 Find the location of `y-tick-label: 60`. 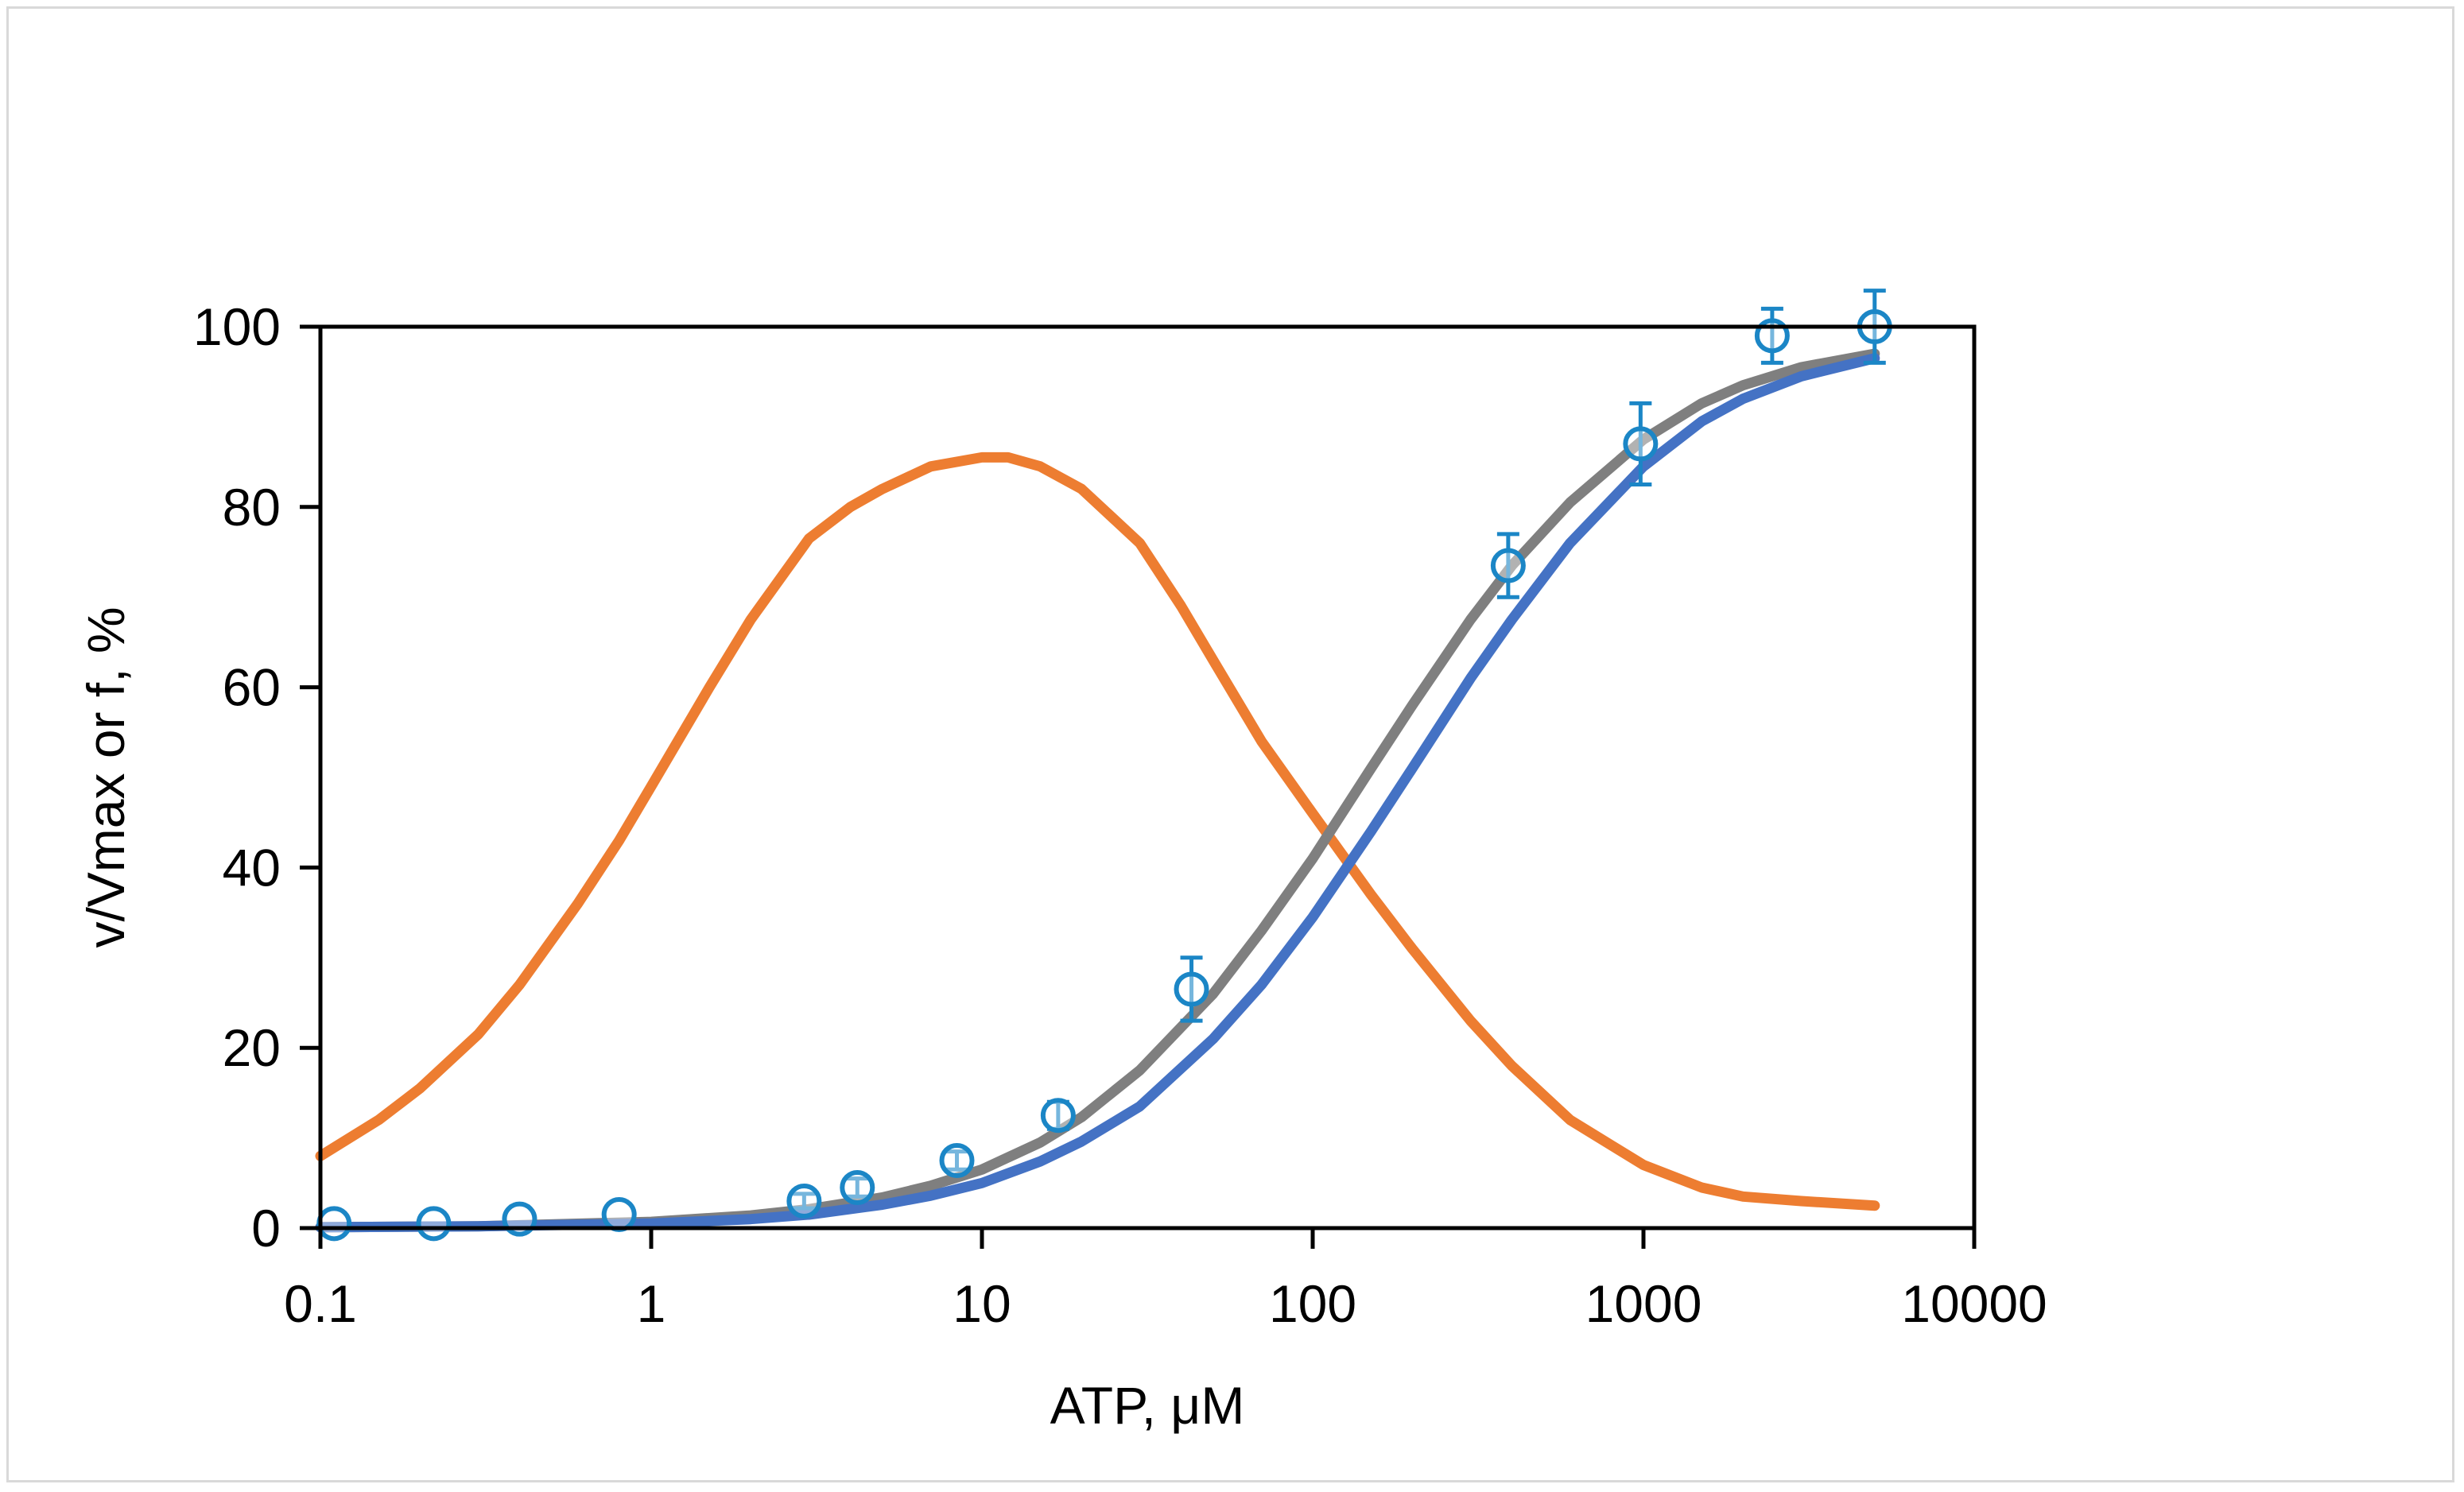

y-tick-label: 60 is located at coordinates (252, 687).